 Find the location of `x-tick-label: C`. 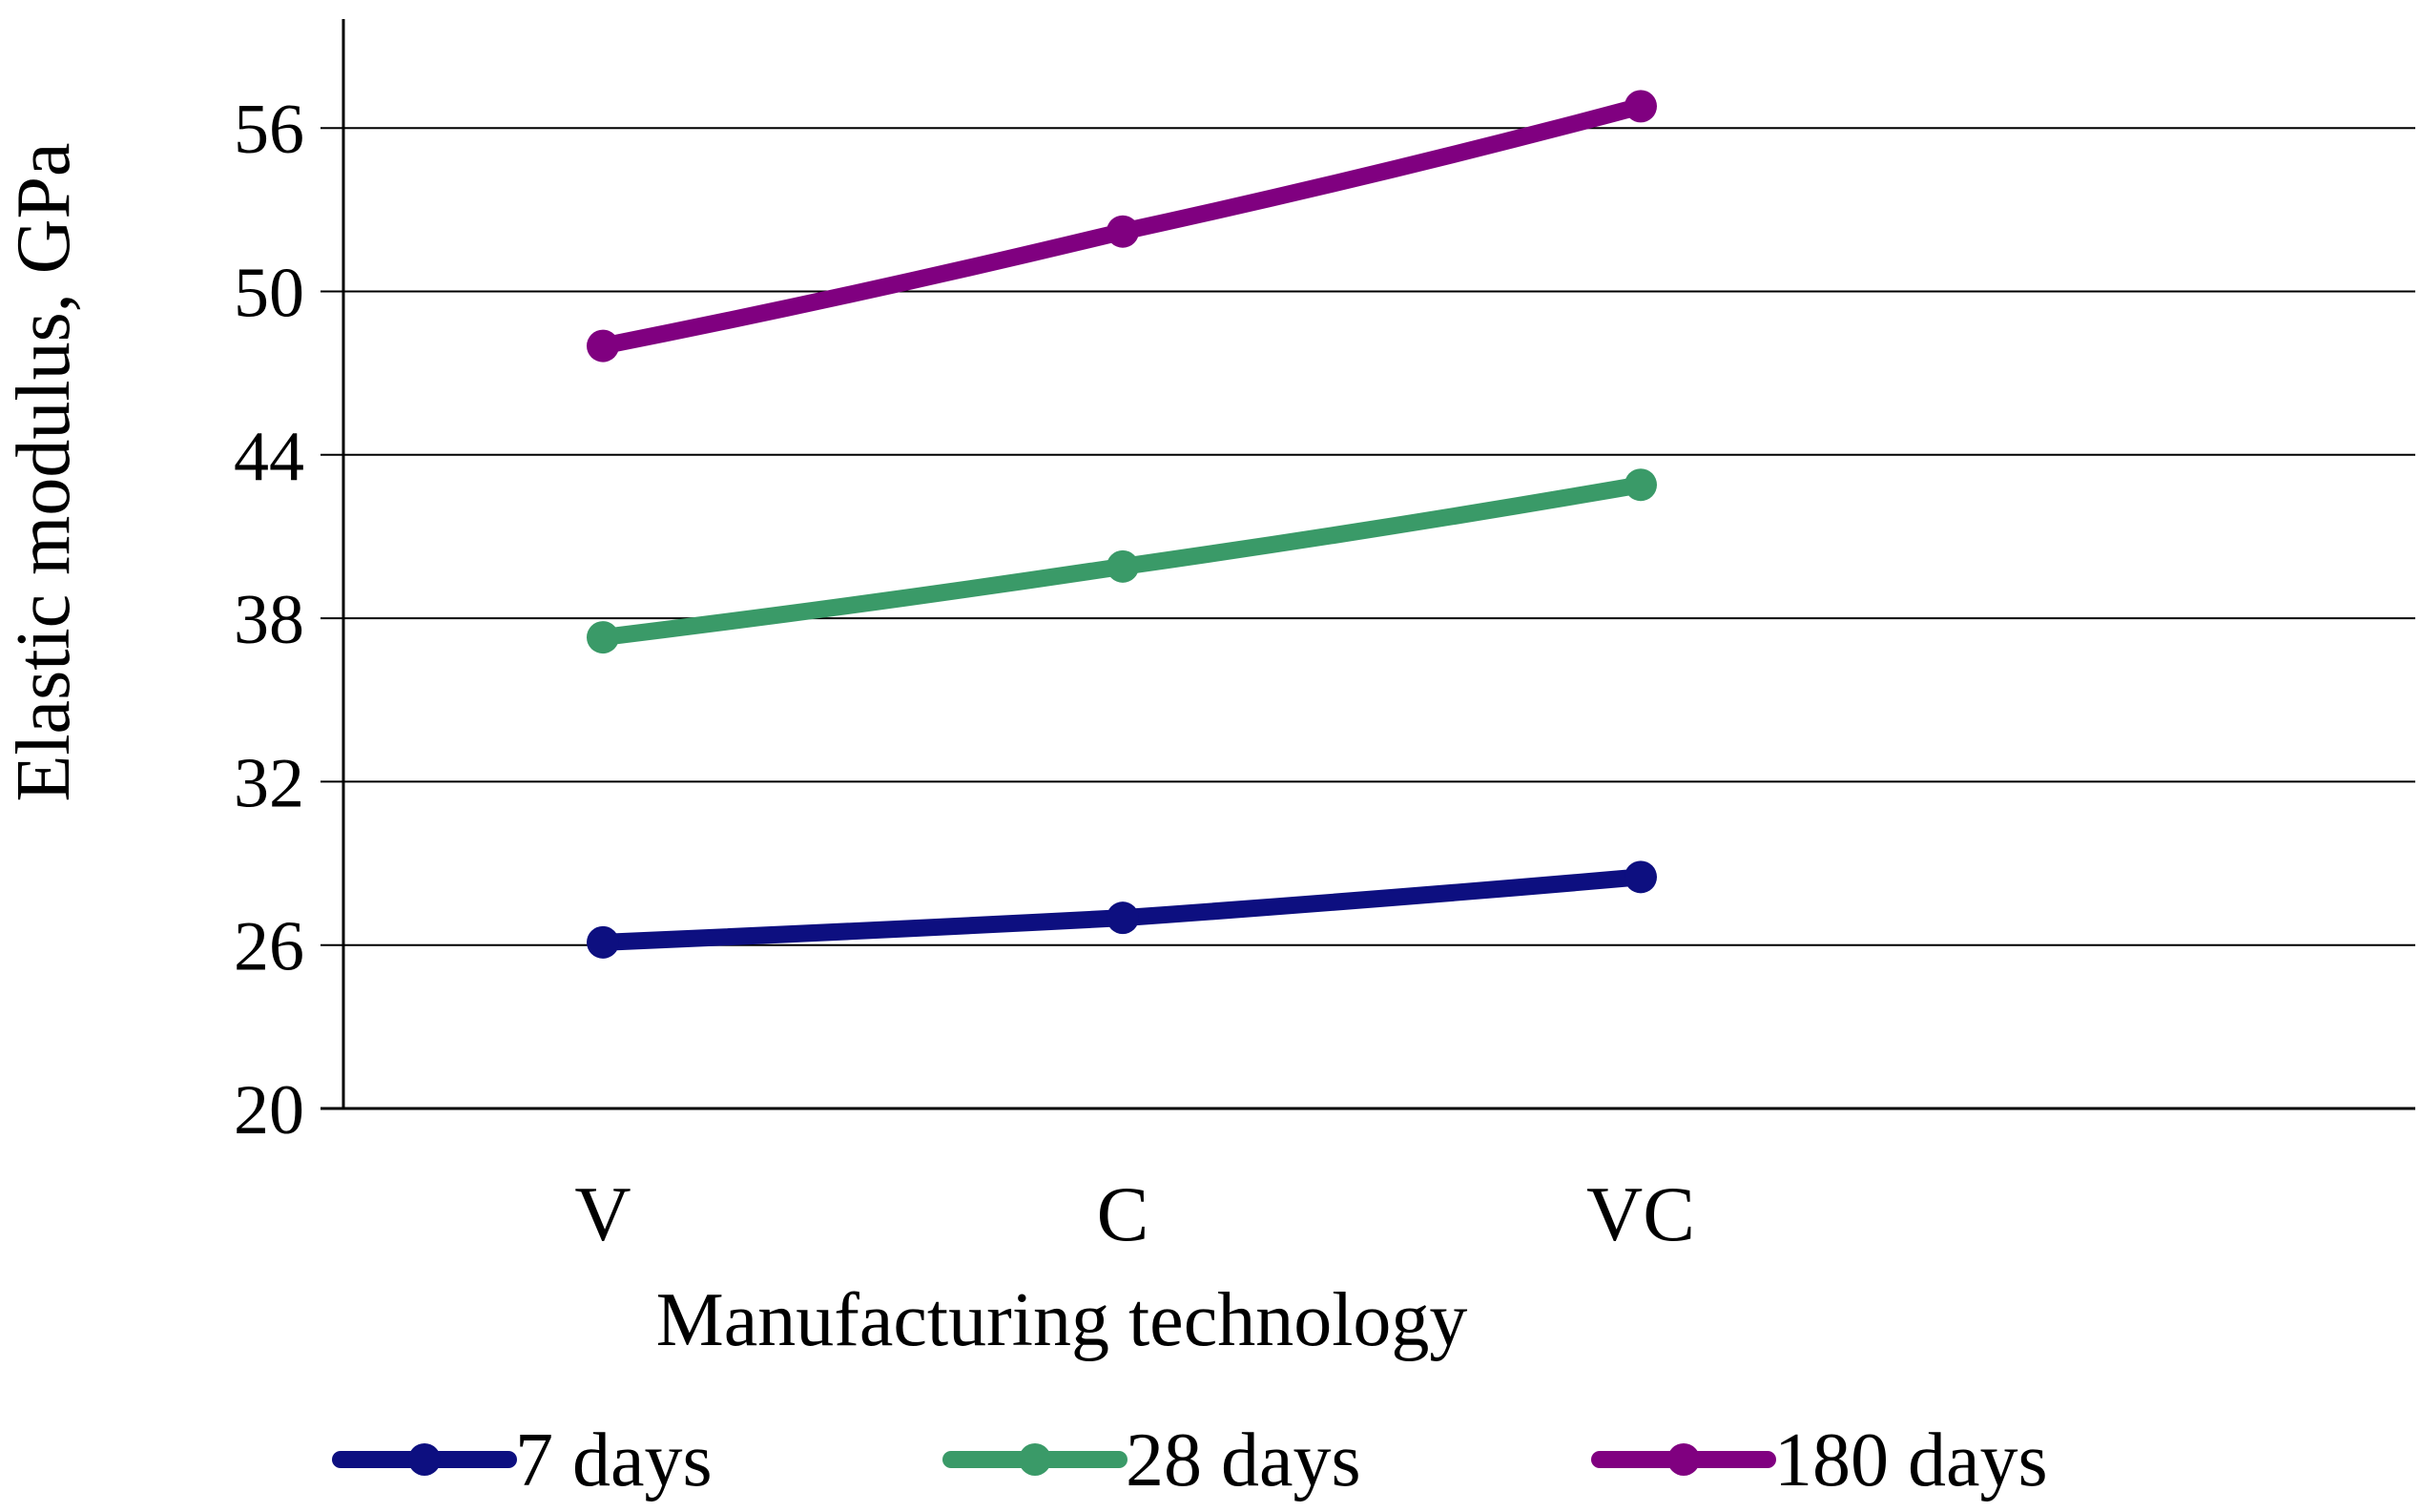

x-tick-label: C is located at coordinates (1123, 1214).